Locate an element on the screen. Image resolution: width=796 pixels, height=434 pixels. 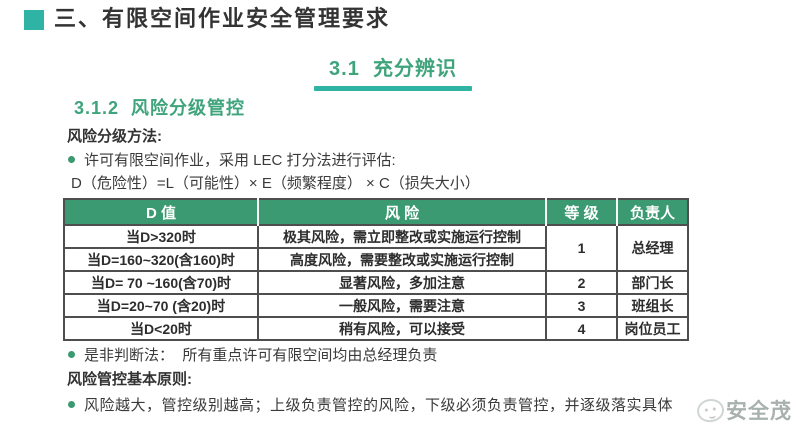
principles-bullet: 风险越大，管控级别越高；上级负责管控的风险，下级必须负责管控，并逐级落实具体 is located at coordinates (370, 404).